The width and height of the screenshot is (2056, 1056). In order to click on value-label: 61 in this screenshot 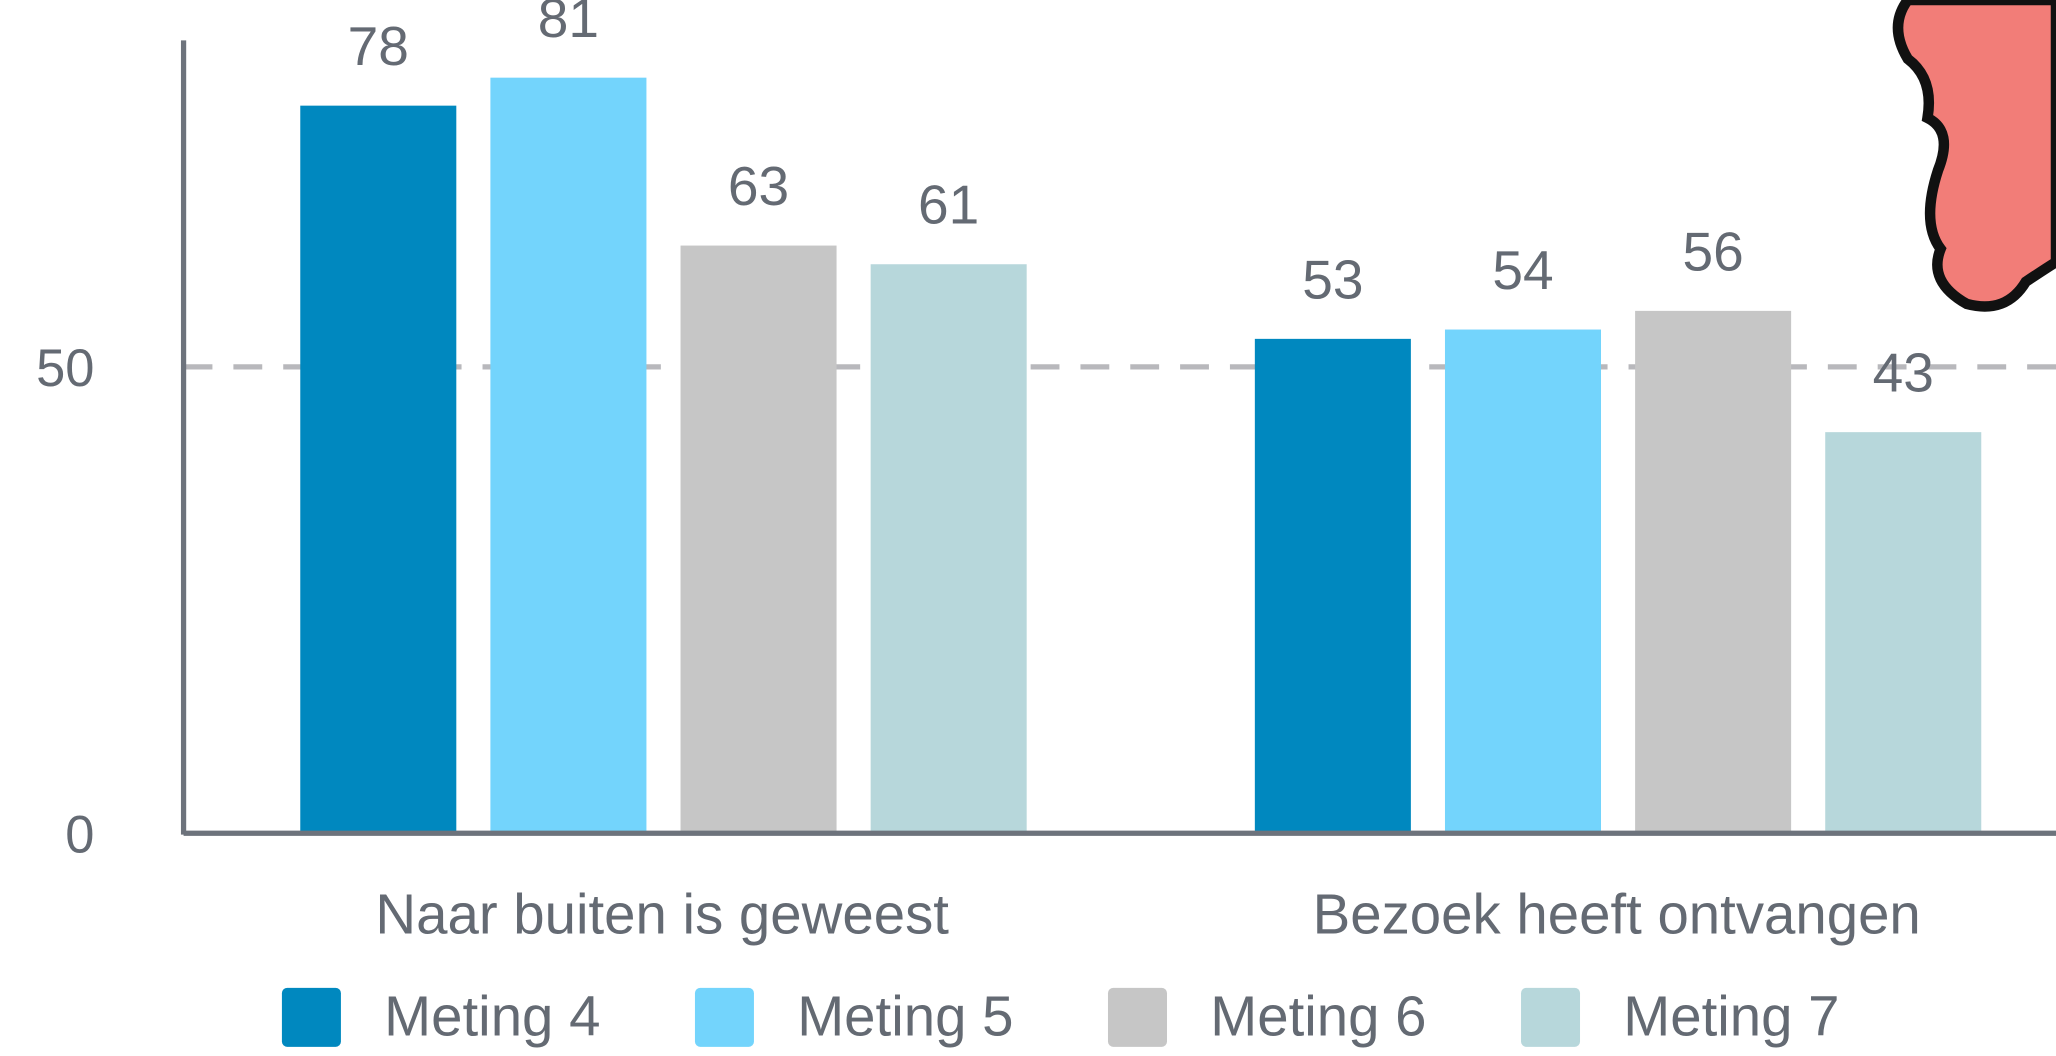, I will do `click(948, 205)`.